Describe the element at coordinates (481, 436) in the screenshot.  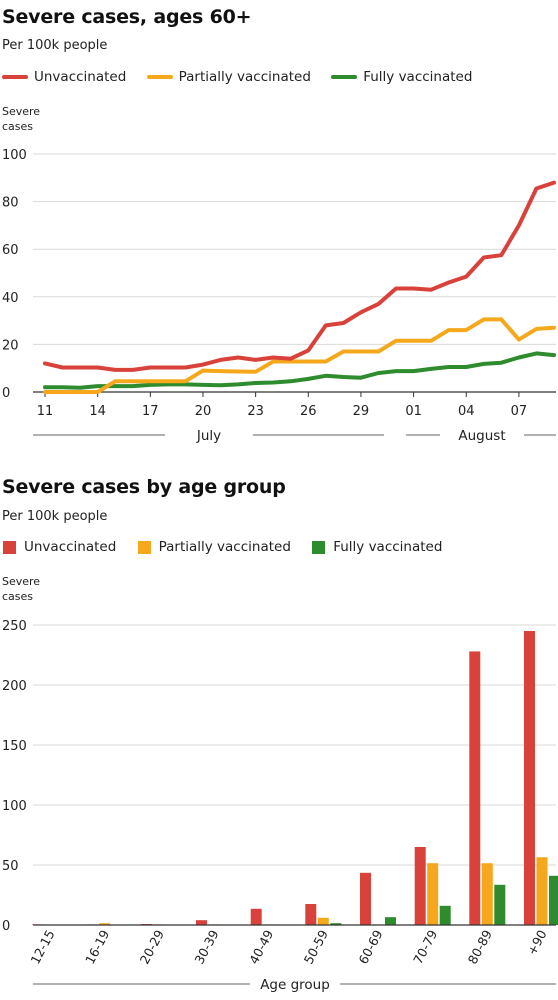
I see `month-label: August` at that location.